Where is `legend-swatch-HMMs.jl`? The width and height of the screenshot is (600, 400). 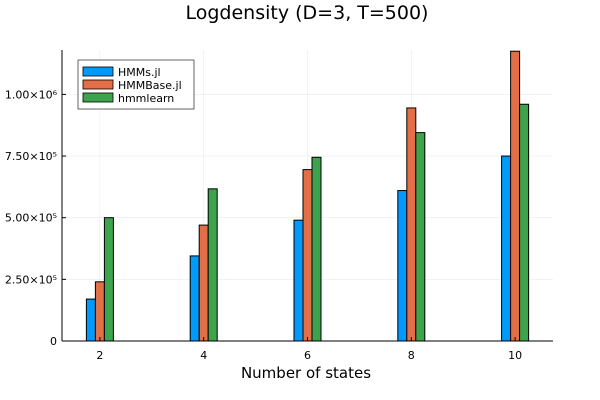
legend-swatch-HMMs.jl is located at coordinates (98, 71).